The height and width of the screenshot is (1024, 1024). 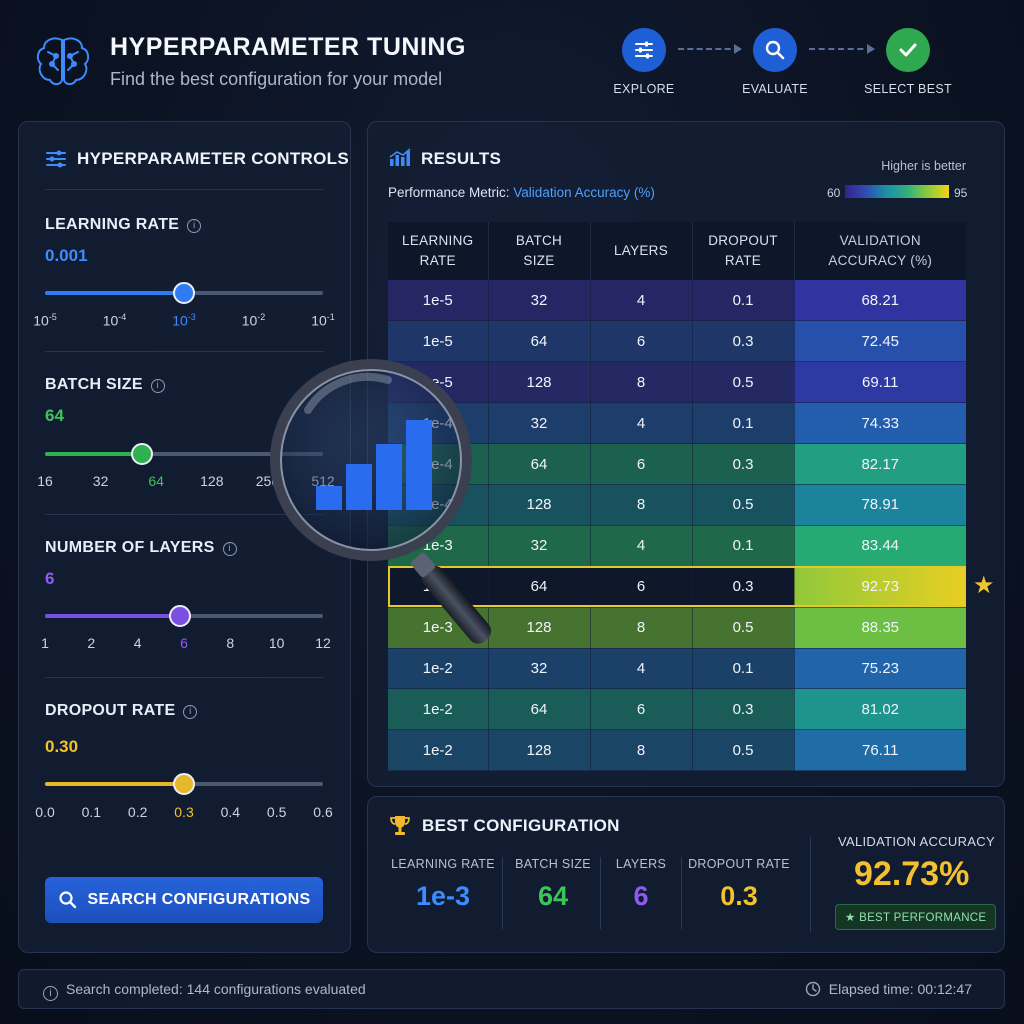 I want to click on table-row: 1e-3 32 4 0.1 83.44, so click(x=677, y=546).